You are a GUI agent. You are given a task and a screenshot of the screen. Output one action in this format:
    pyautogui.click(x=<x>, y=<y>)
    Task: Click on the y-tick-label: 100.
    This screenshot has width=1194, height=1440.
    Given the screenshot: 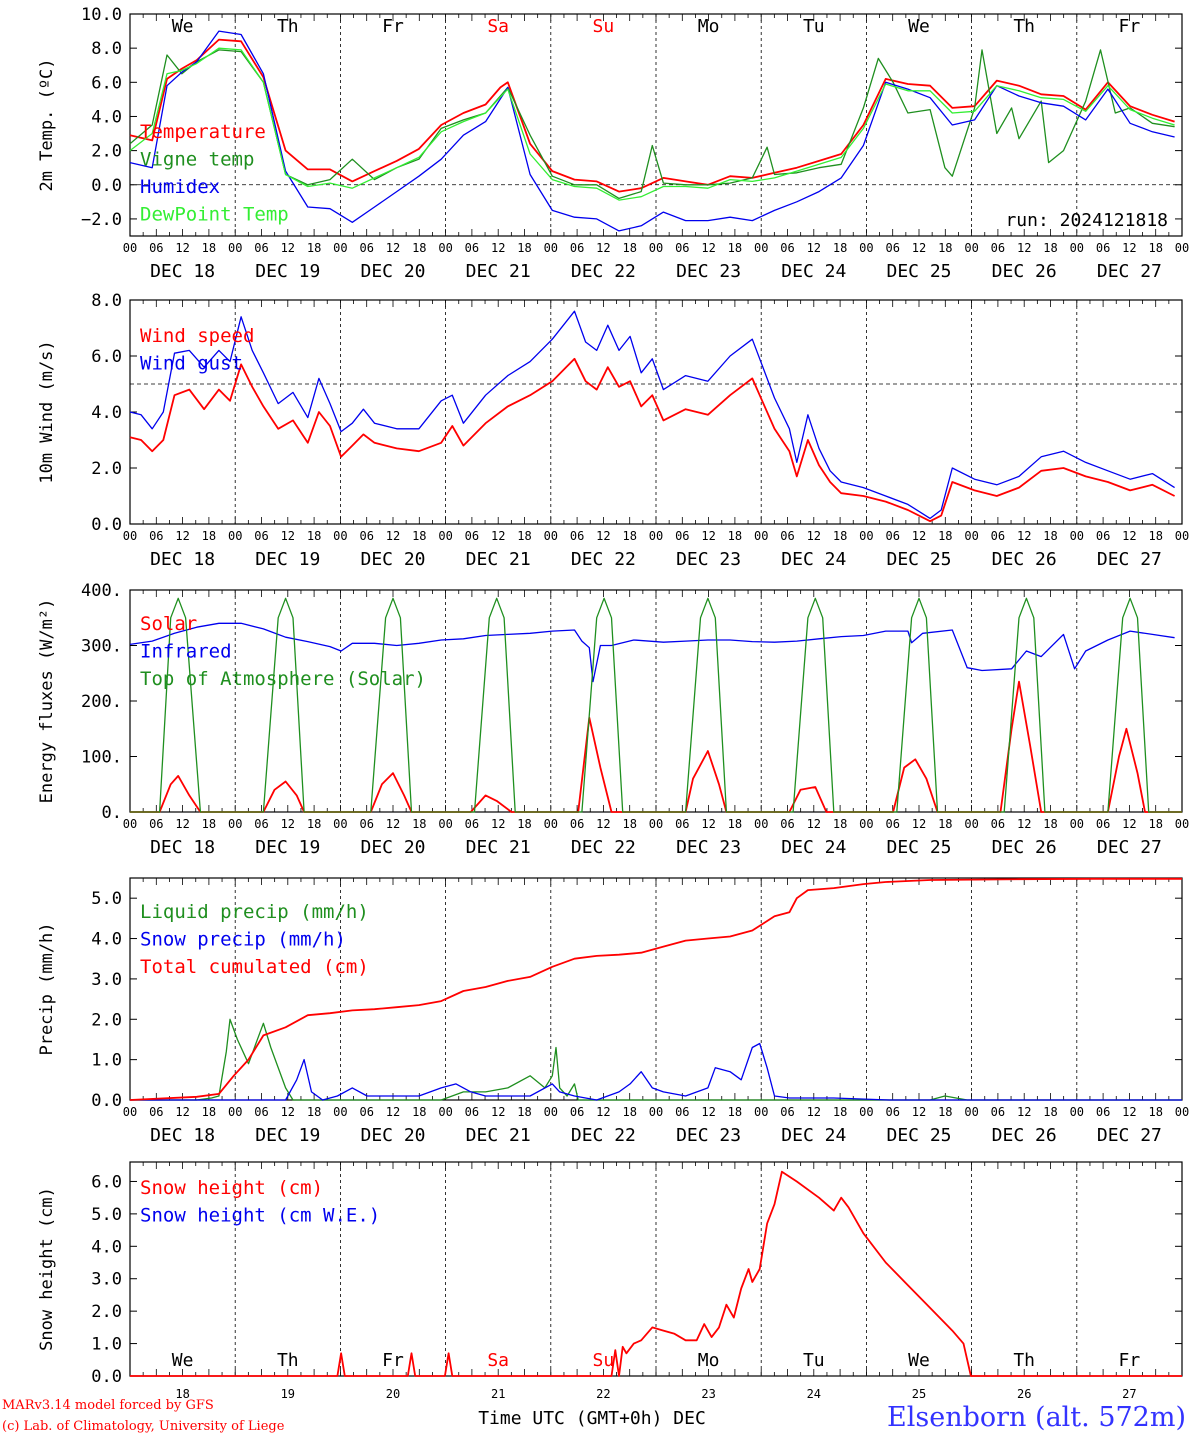 What is the action you would take?
    pyautogui.click(x=101, y=758)
    